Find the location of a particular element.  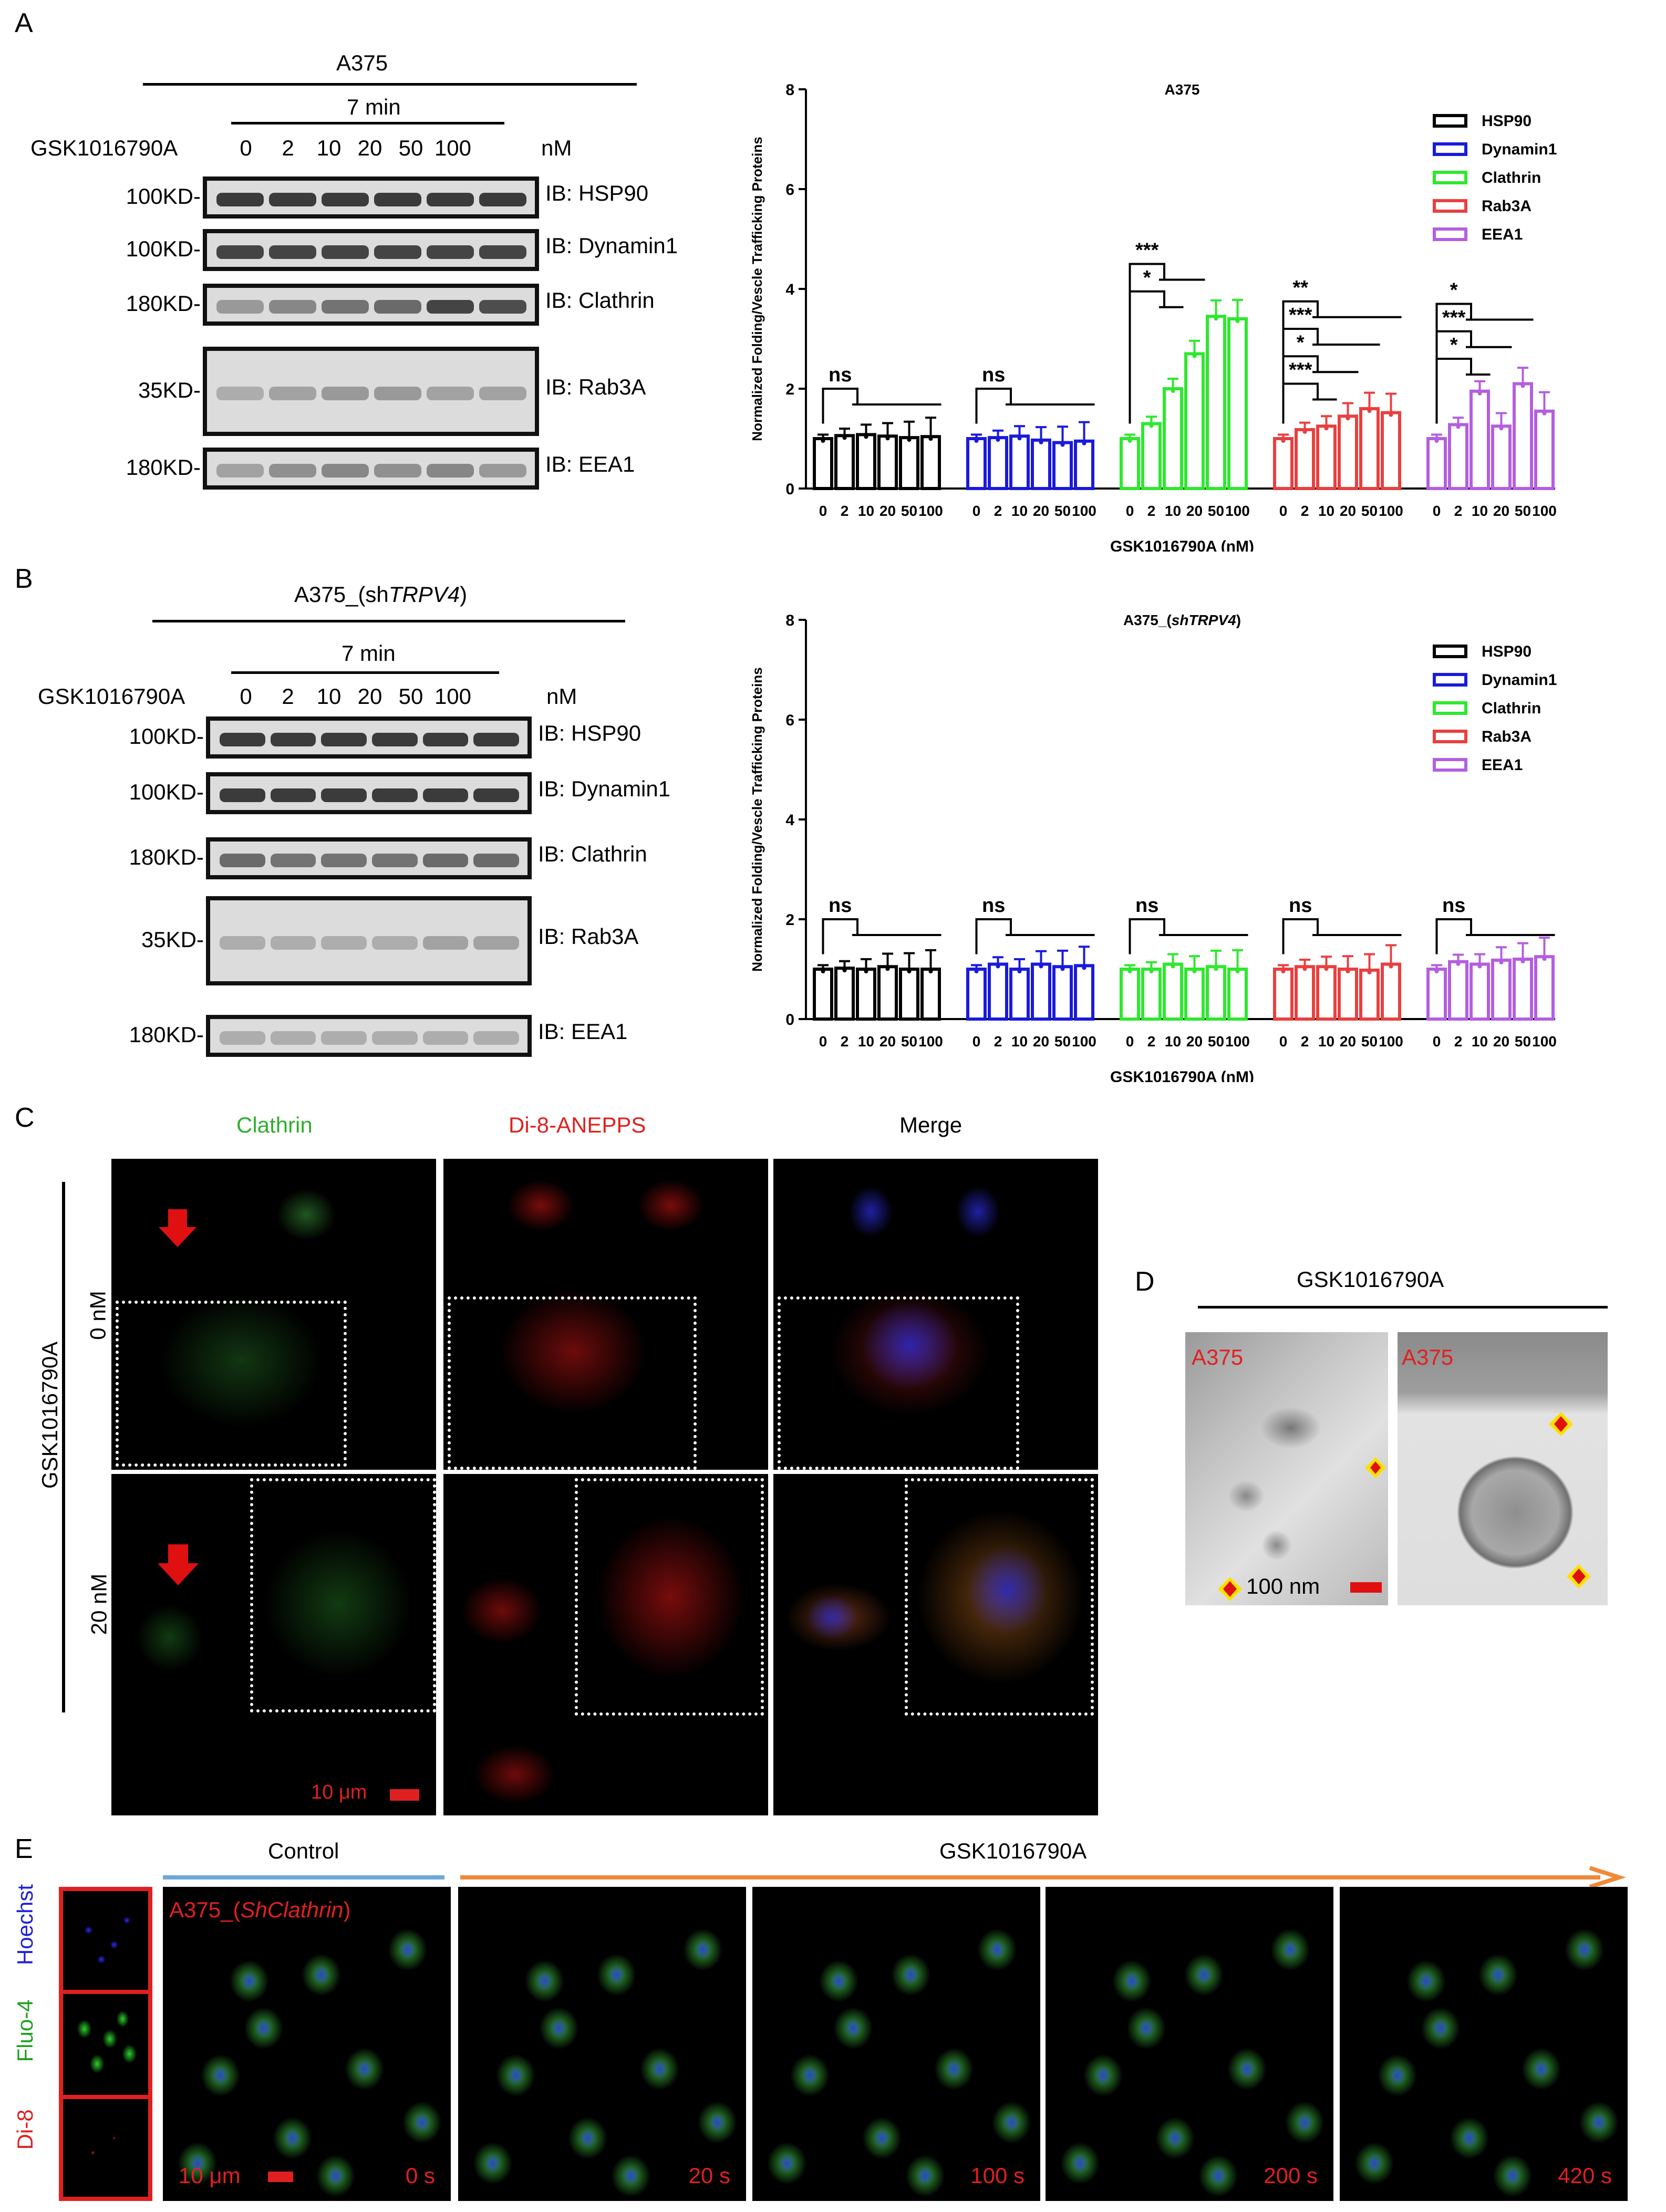

y-tick-label: 2 is located at coordinates (789, 920).